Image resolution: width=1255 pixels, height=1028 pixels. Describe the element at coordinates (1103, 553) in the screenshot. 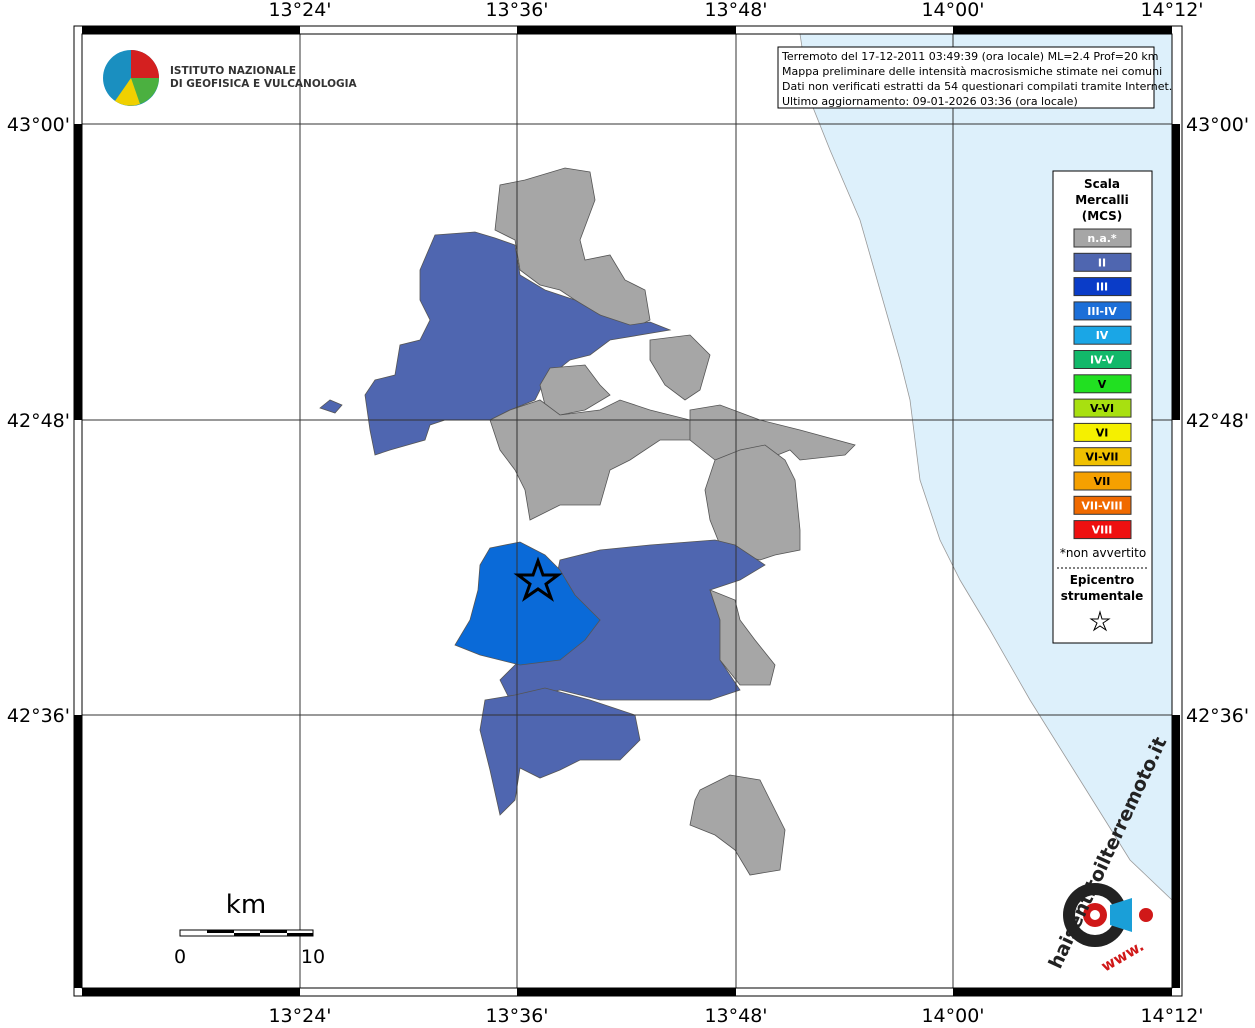

I see `legend-note: *non avvertito` at that location.